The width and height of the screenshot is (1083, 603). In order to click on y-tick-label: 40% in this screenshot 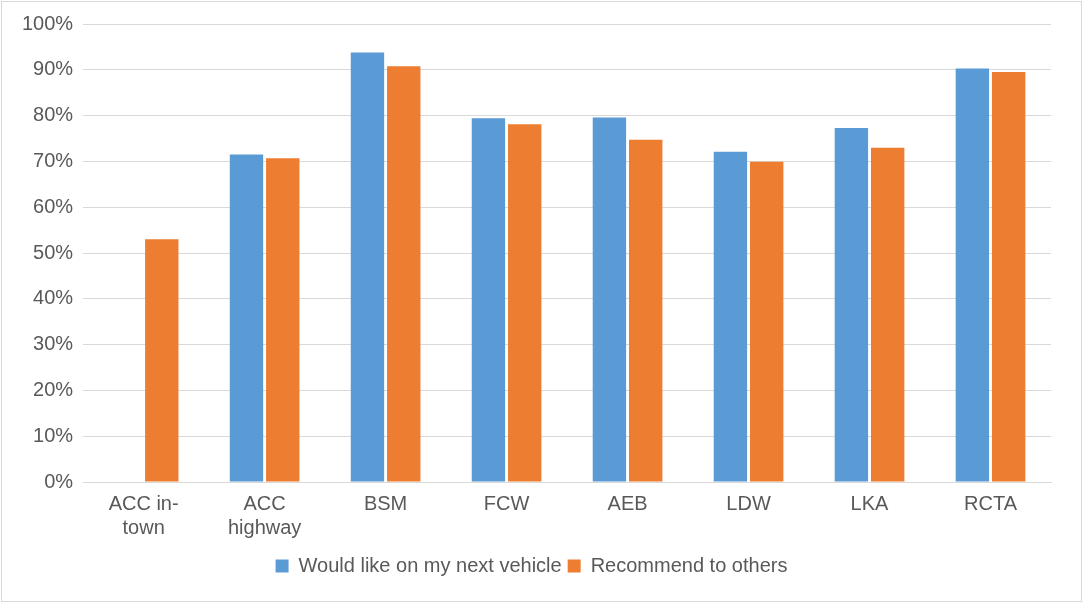, I will do `click(53, 297)`.